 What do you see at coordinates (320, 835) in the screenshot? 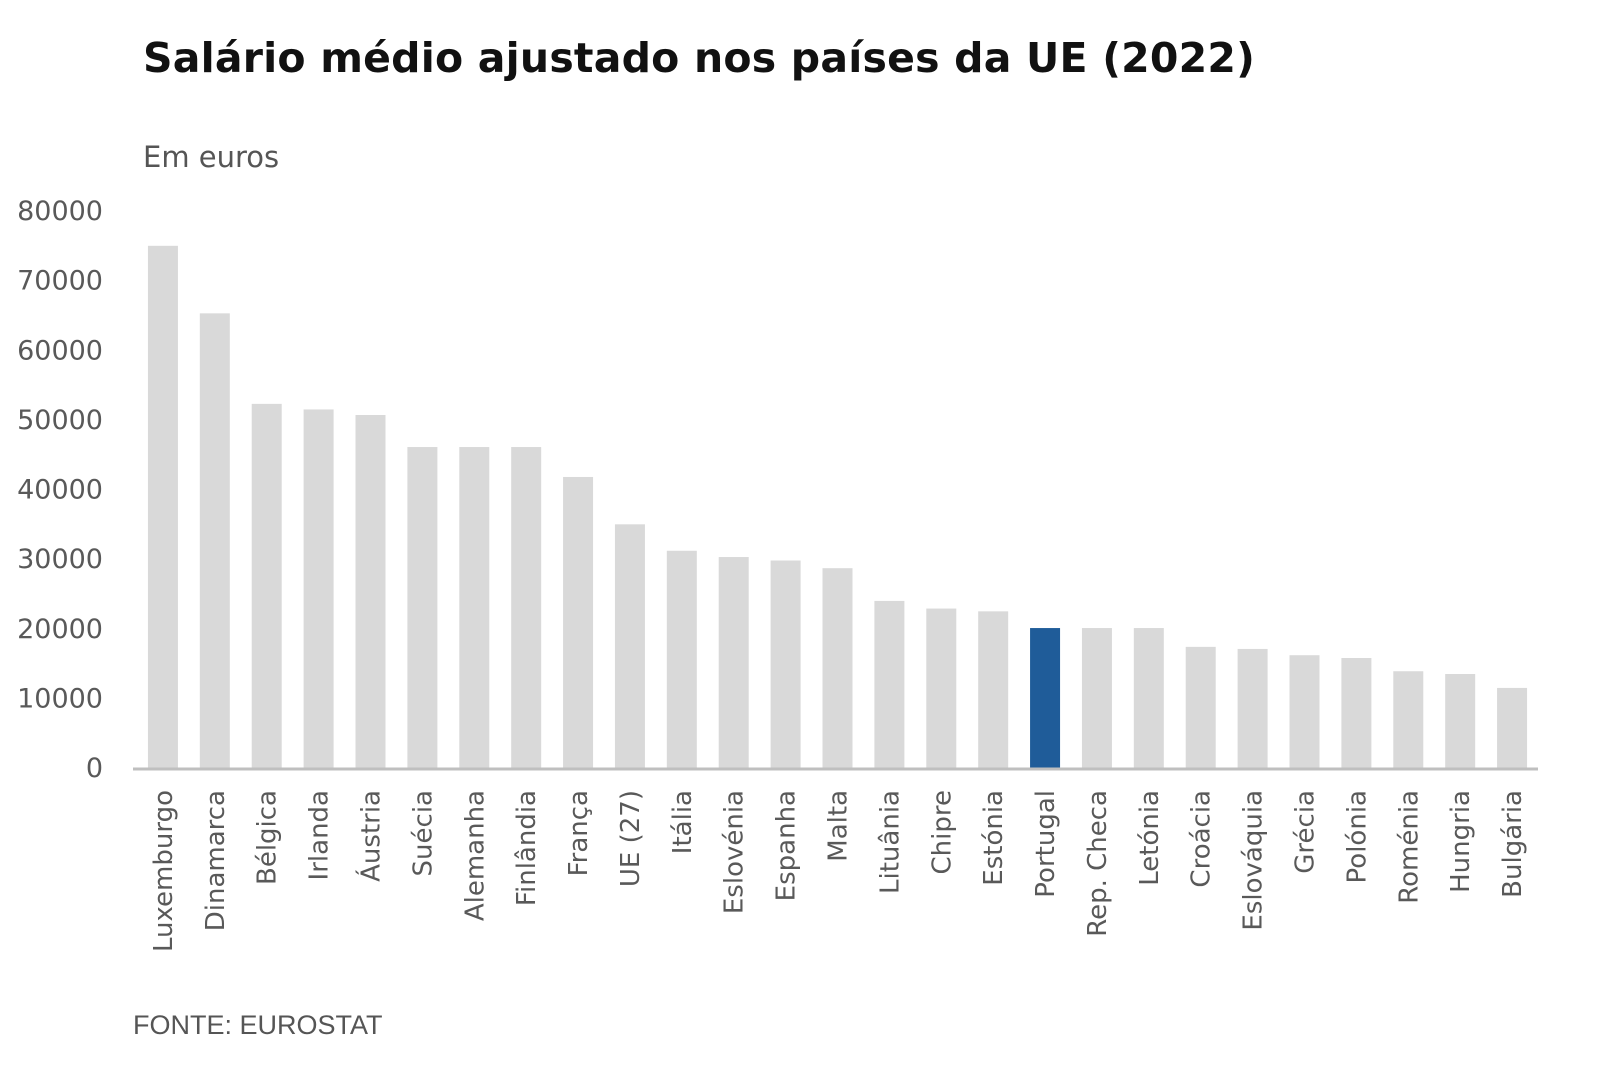
I see `x-tick-label: Irlanda` at bounding box center [320, 835].